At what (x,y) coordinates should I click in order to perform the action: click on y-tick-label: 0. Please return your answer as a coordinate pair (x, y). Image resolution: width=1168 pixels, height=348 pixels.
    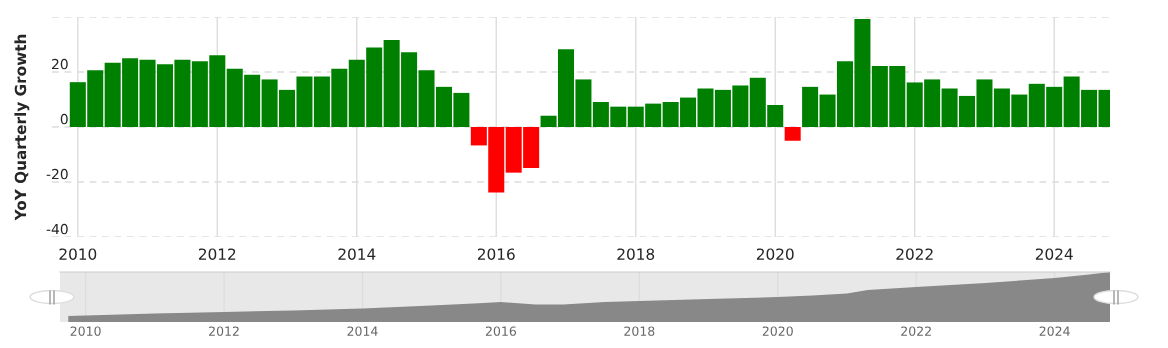
    Looking at the image, I should click on (64, 119).